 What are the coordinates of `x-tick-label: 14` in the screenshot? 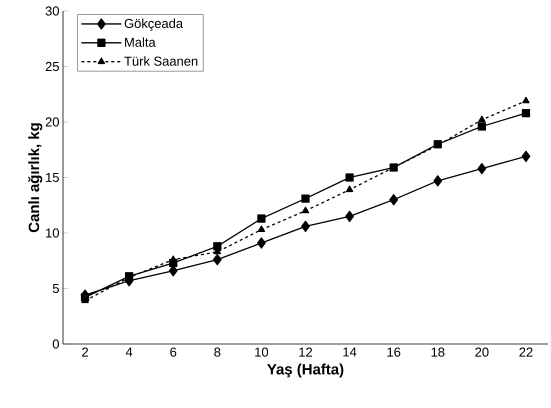 It's located at (349, 352).